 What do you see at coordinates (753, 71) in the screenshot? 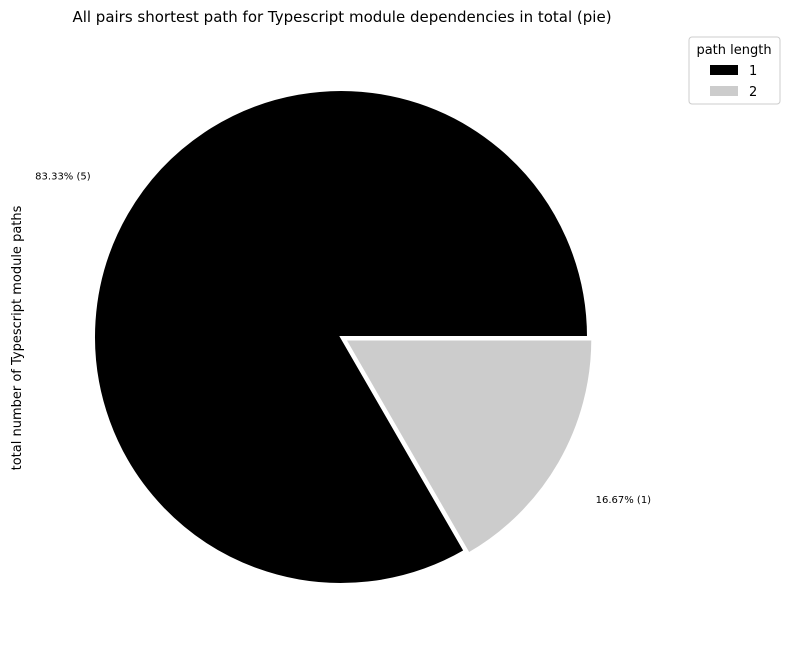
I see `legend-label-1: 1` at bounding box center [753, 71].